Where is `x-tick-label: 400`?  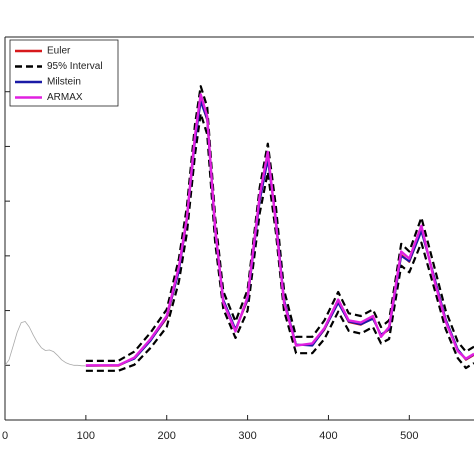
x-tick-label: 400 is located at coordinates (328, 436).